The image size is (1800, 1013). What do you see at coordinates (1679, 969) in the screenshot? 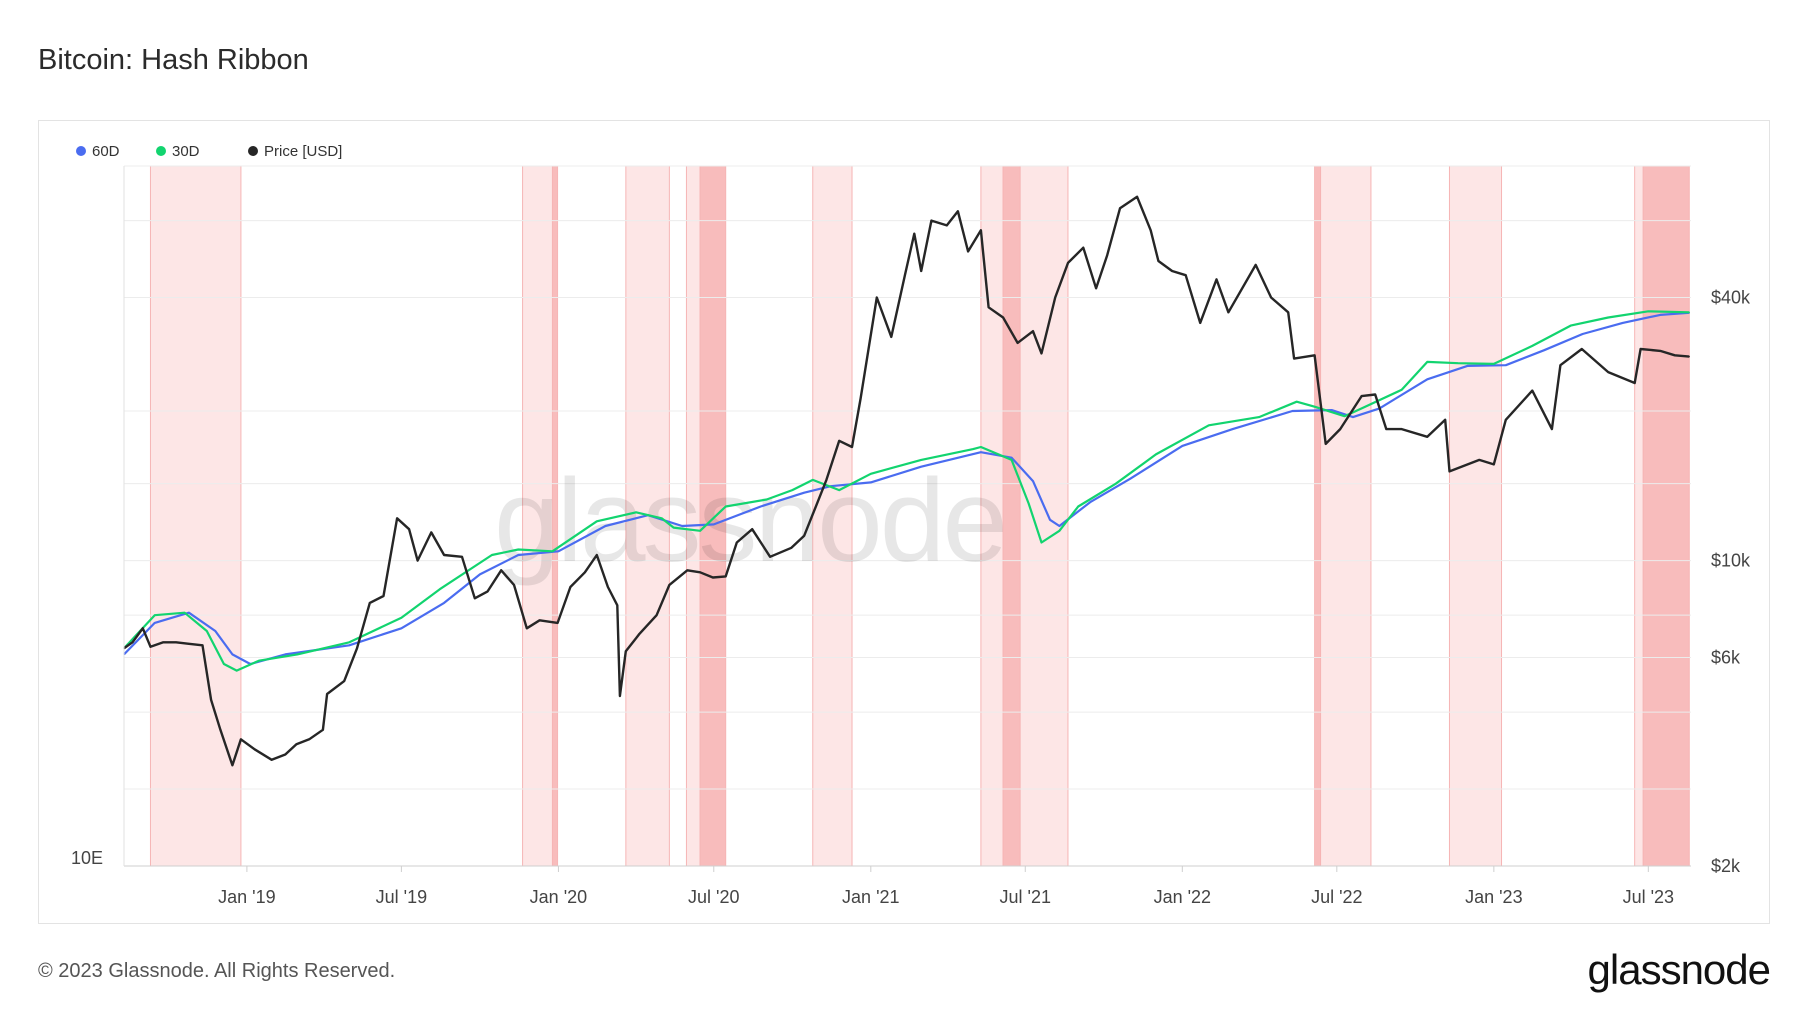
I see `glassnode-logo: glassnode` at bounding box center [1679, 969].